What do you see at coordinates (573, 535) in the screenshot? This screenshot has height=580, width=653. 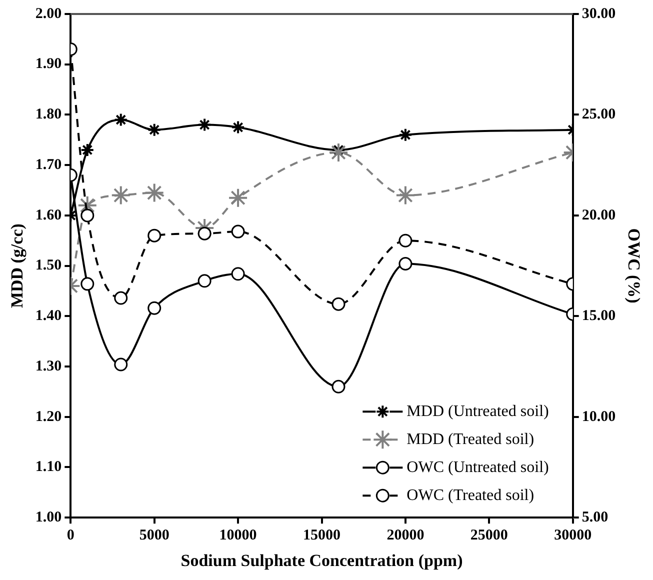 I see `x-tick-label: 30000` at bounding box center [573, 535].